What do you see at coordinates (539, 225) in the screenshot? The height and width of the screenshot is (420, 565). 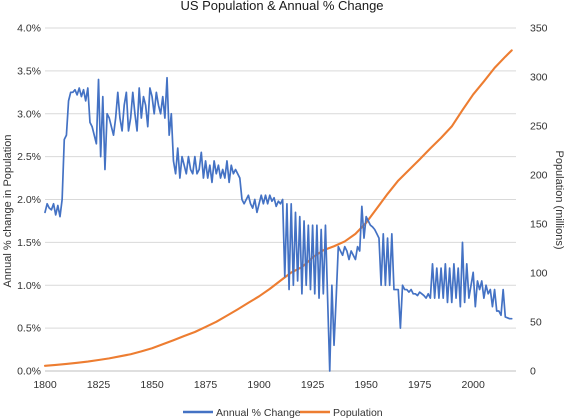 I see `y2-tick-label-3: 150` at bounding box center [539, 225].